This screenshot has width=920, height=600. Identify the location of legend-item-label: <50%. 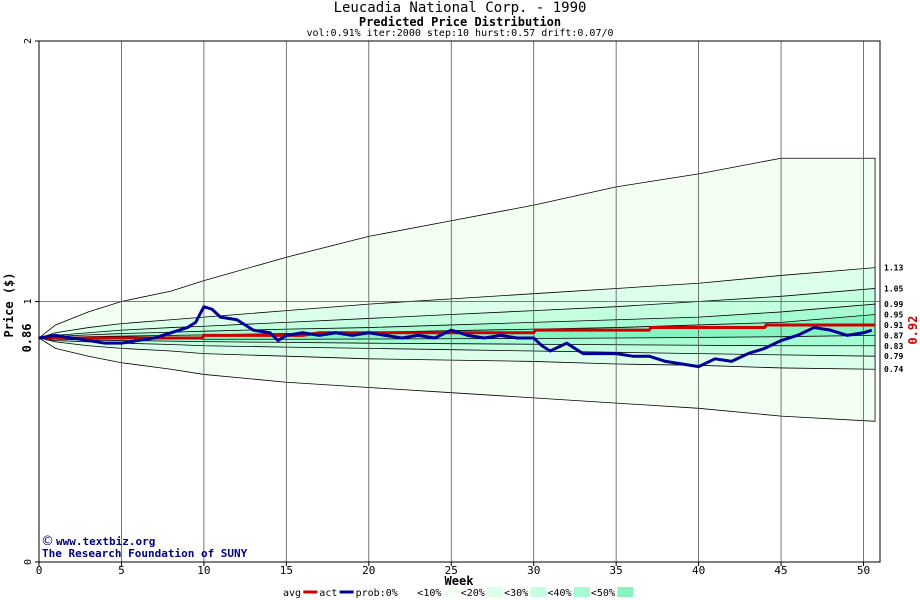
(603, 593).